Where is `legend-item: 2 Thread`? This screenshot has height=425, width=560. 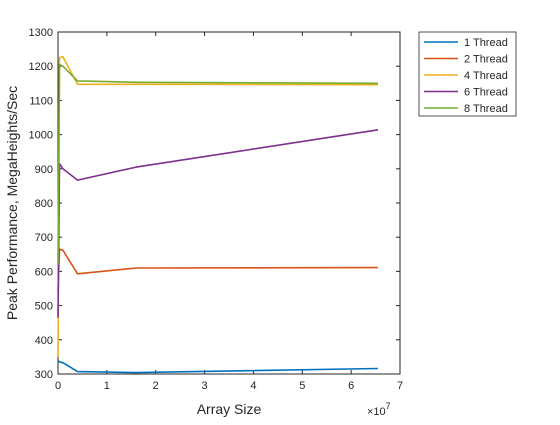
legend-item: 2 Thread is located at coordinates (466, 60).